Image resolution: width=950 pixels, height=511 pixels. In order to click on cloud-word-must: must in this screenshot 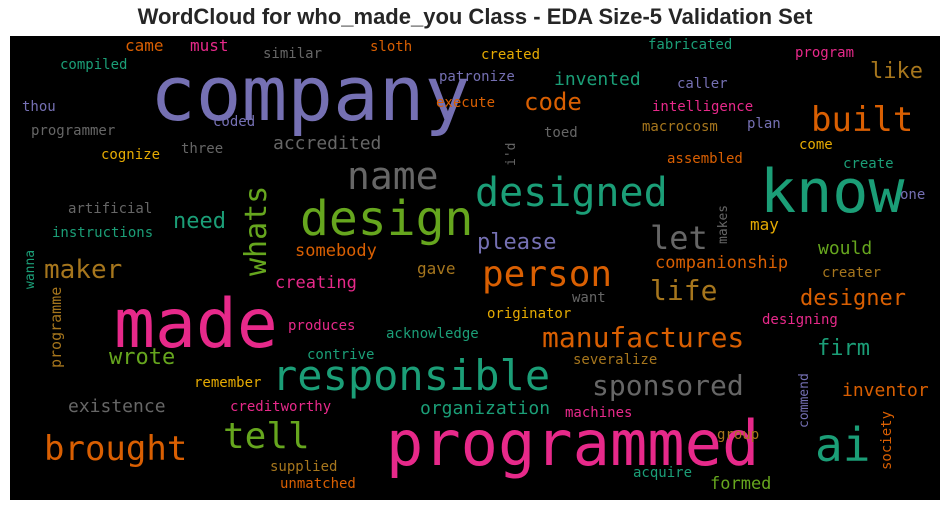, I will do `click(209, 45)`.